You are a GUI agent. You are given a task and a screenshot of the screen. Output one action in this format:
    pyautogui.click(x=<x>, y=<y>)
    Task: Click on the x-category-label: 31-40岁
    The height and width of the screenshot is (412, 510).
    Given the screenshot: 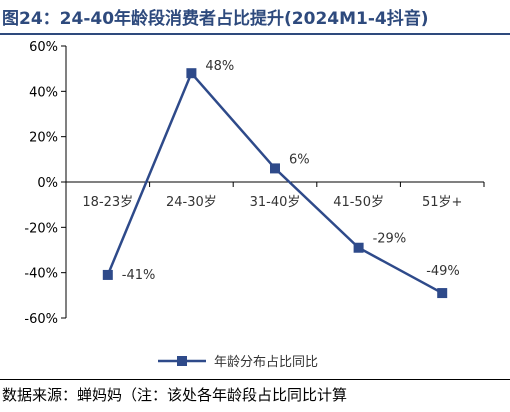 What is the action you would take?
    pyautogui.click(x=275, y=202)
    